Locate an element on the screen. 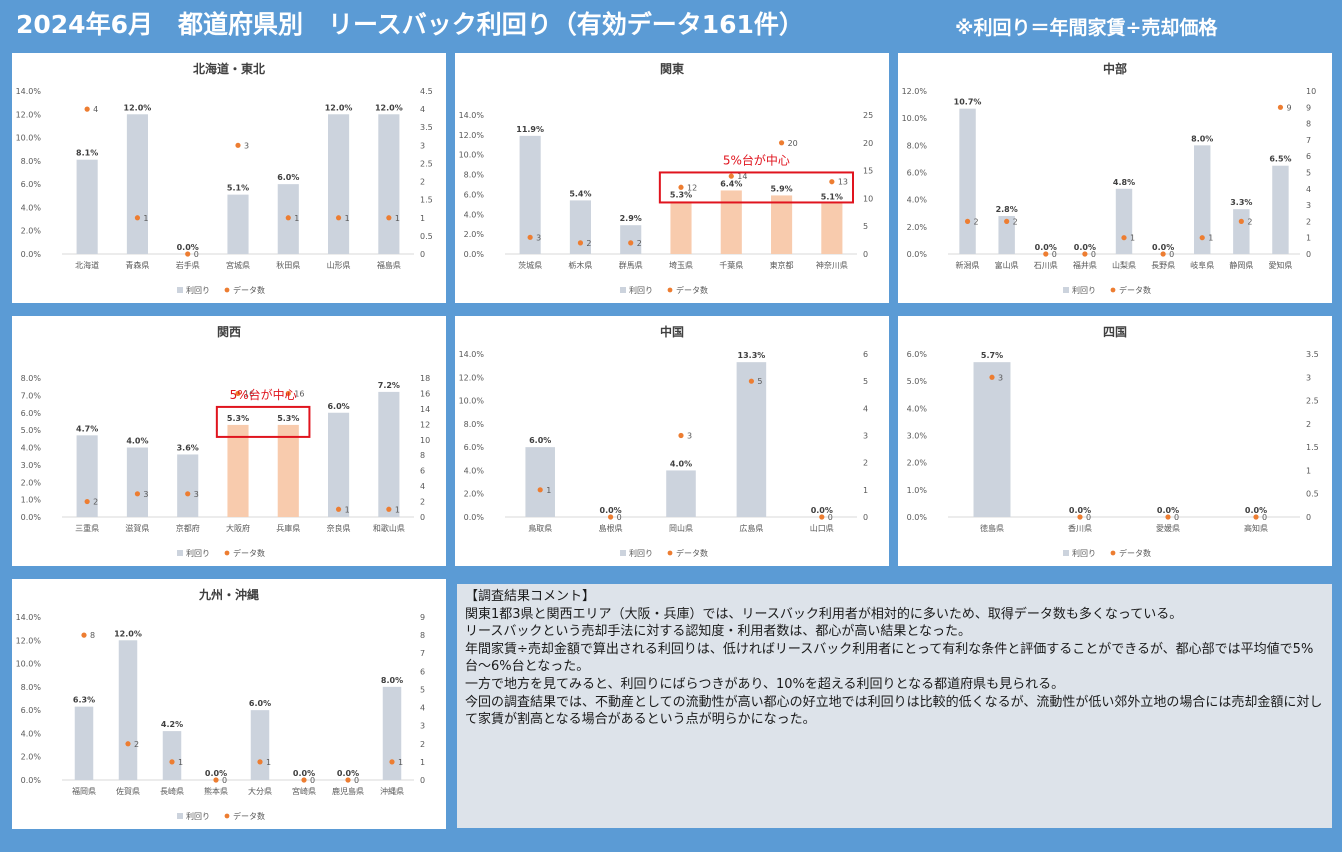 Image resolution: width=1342 pixels, height=852 pixels. x-tick-label: 静岡県 is located at coordinates (1241, 265).